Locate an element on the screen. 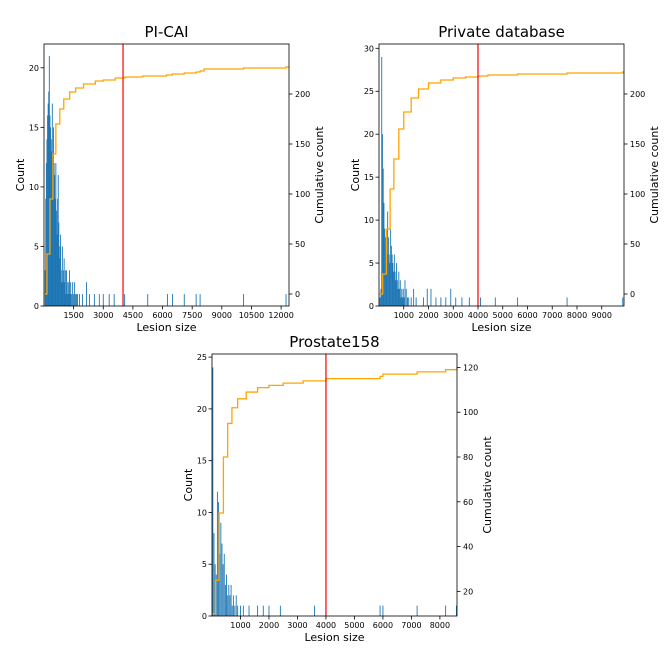 Image resolution: width=664 pixels, height=664 pixels. chart1-xtick-label-2: 3000 is located at coordinates (453, 315).